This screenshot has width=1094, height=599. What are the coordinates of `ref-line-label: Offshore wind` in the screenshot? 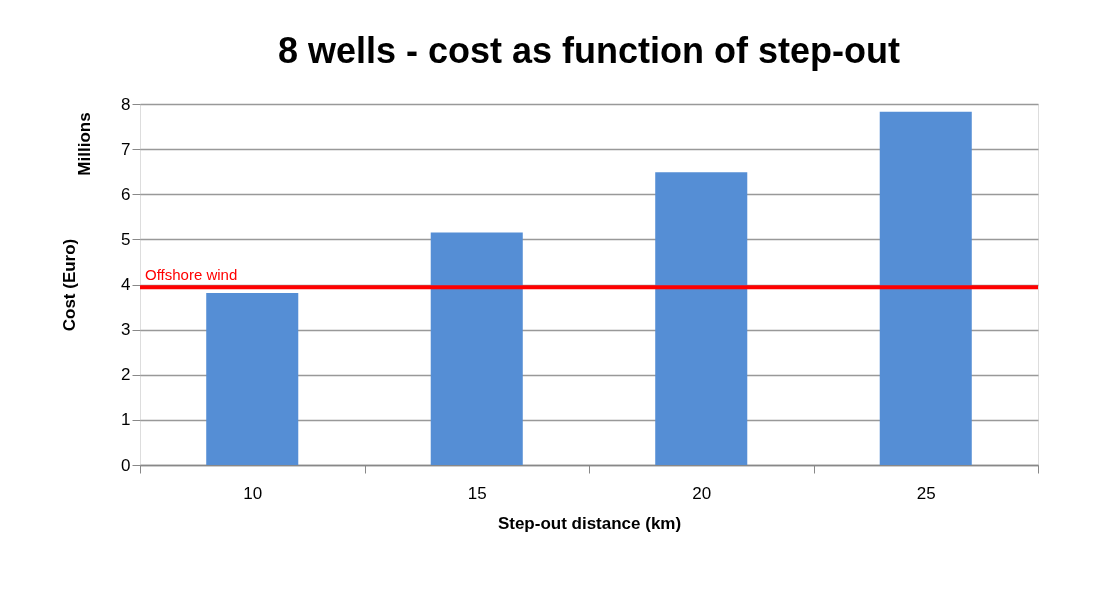 It's located at (191, 275).